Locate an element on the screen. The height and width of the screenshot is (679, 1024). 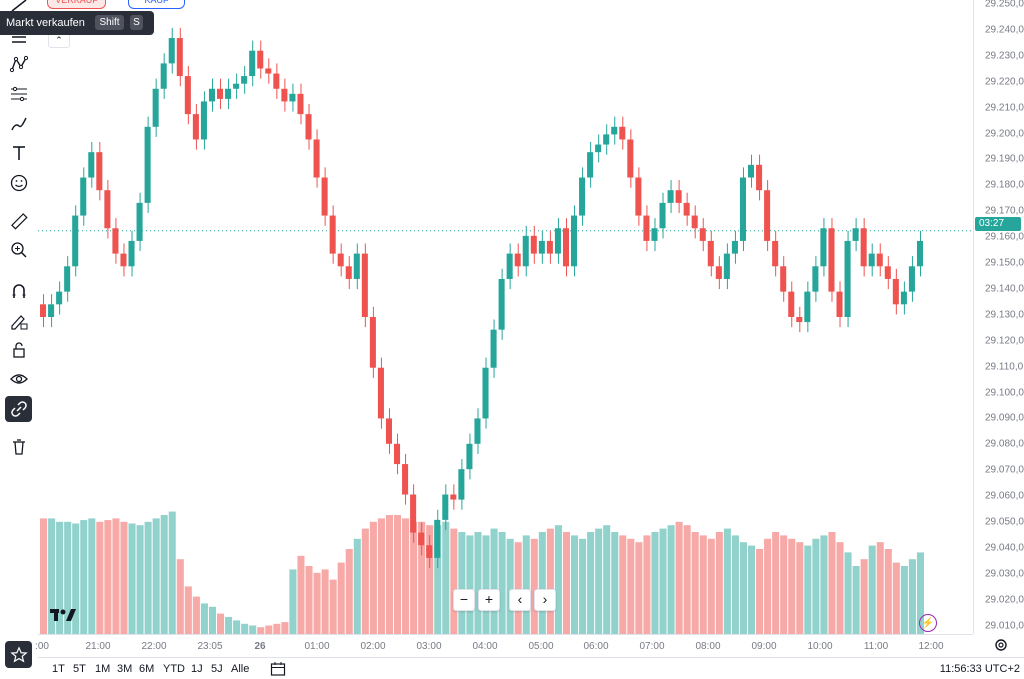
lock-icon is located at coordinates (18, 350).